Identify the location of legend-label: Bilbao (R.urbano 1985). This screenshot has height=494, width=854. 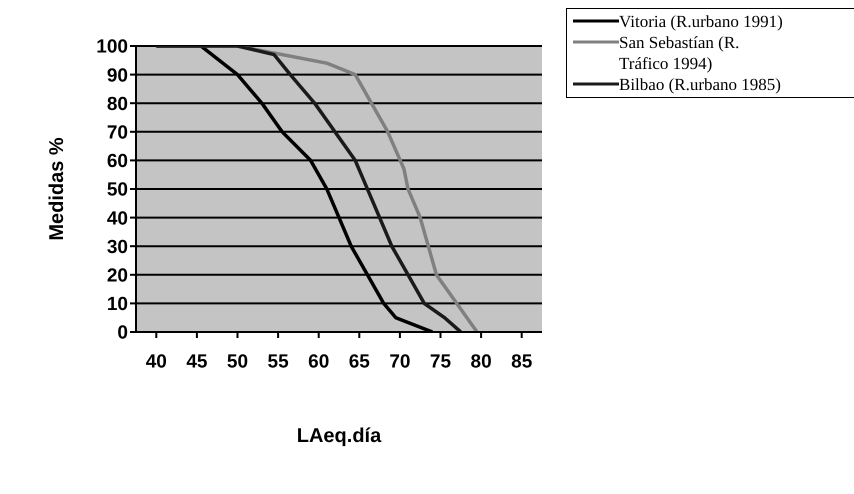
(700, 84).